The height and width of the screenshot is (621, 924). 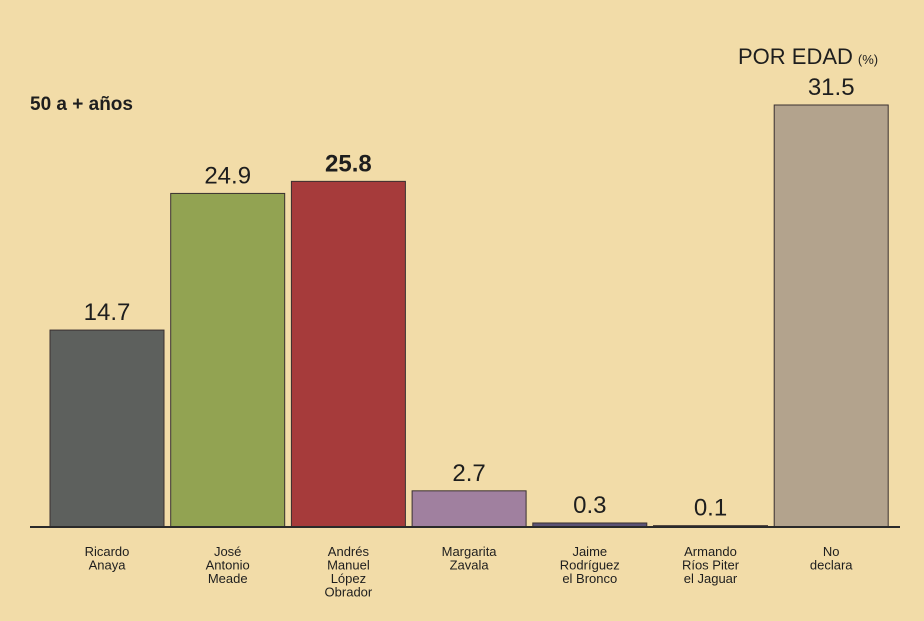 What do you see at coordinates (589, 505) in the screenshot?
I see `value-label: 0.3` at bounding box center [589, 505].